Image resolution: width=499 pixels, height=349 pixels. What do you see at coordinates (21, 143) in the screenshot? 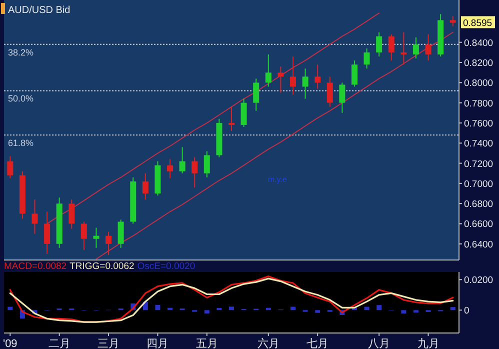
I see `annotation: 61.8%` at bounding box center [21, 143].